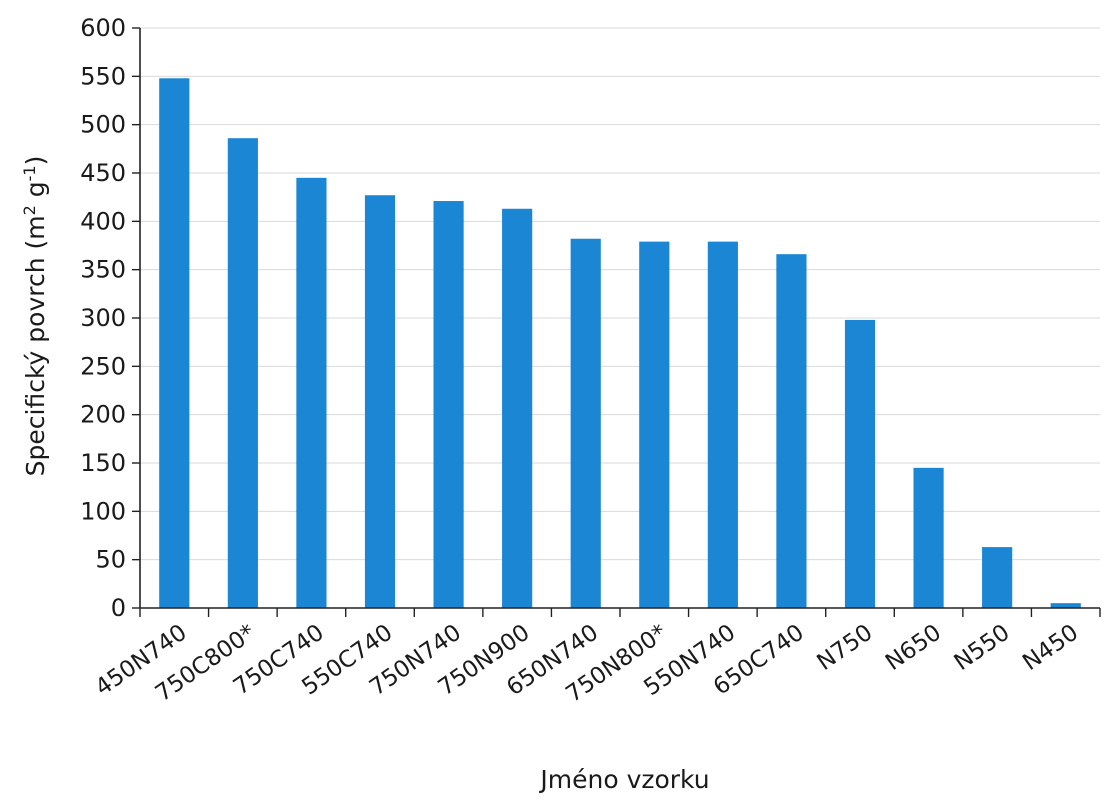 The height and width of the screenshot is (805, 1112). What do you see at coordinates (913, 648) in the screenshot?
I see `x-tick-label: N650` at bounding box center [913, 648].